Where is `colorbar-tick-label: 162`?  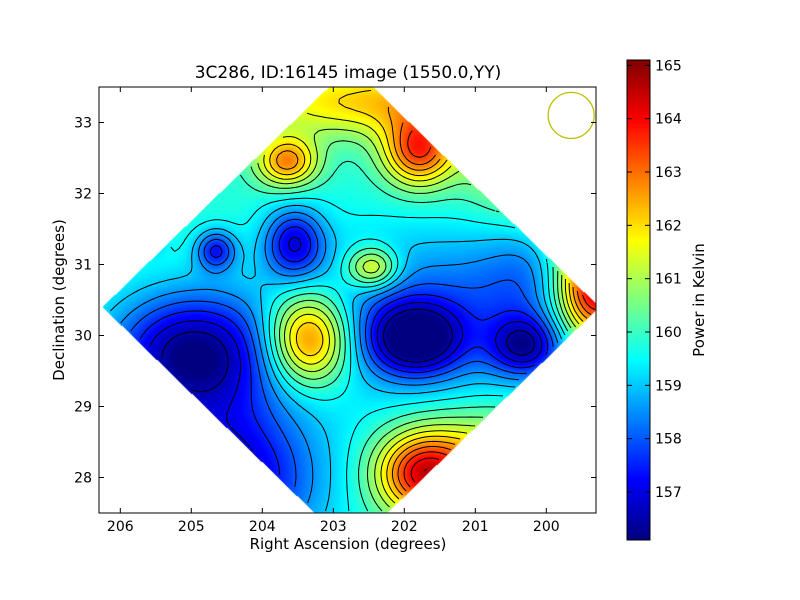
colorbar-tick-label: 162 is located at coordinates (668, 226).